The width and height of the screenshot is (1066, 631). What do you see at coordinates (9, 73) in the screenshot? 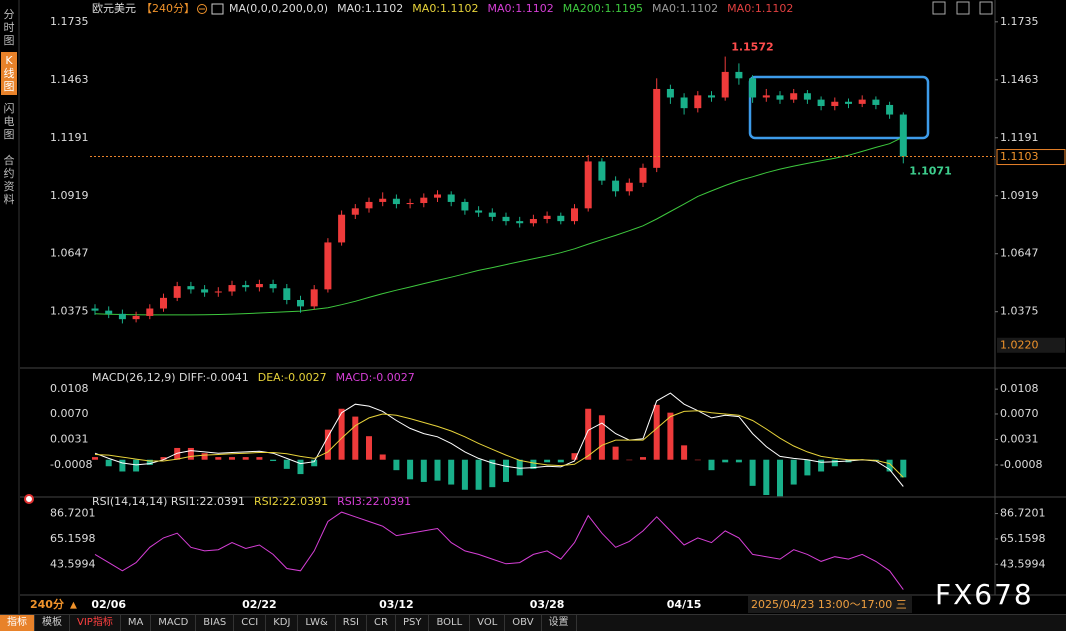
I see `sidebar-tab: K线图` at bounding box center [9, 73].